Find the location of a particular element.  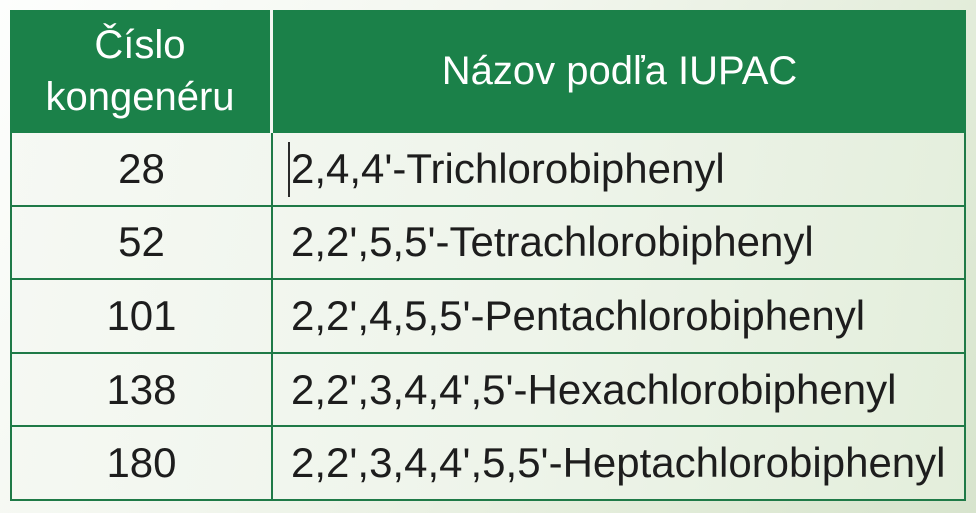

table-row: 138 2,2',3,4,4',5'-Hexachlorobiphenyl is located at coordinates (488, 390).